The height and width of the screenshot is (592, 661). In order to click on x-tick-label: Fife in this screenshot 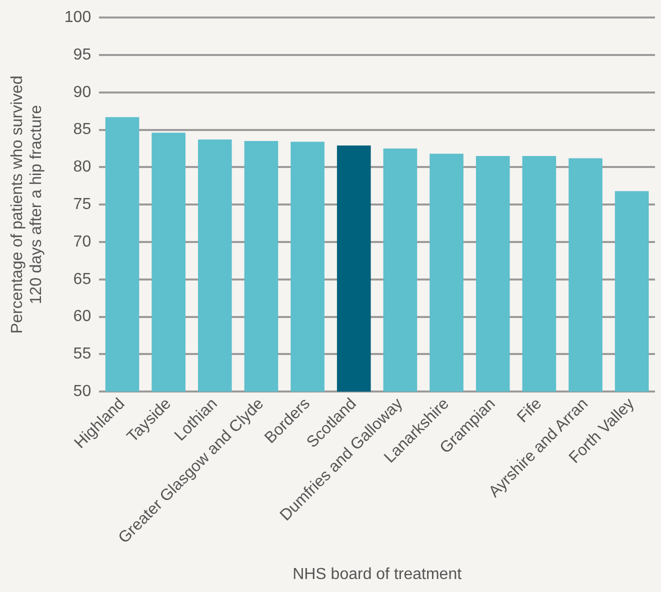, I will do `click(530, 410)`.